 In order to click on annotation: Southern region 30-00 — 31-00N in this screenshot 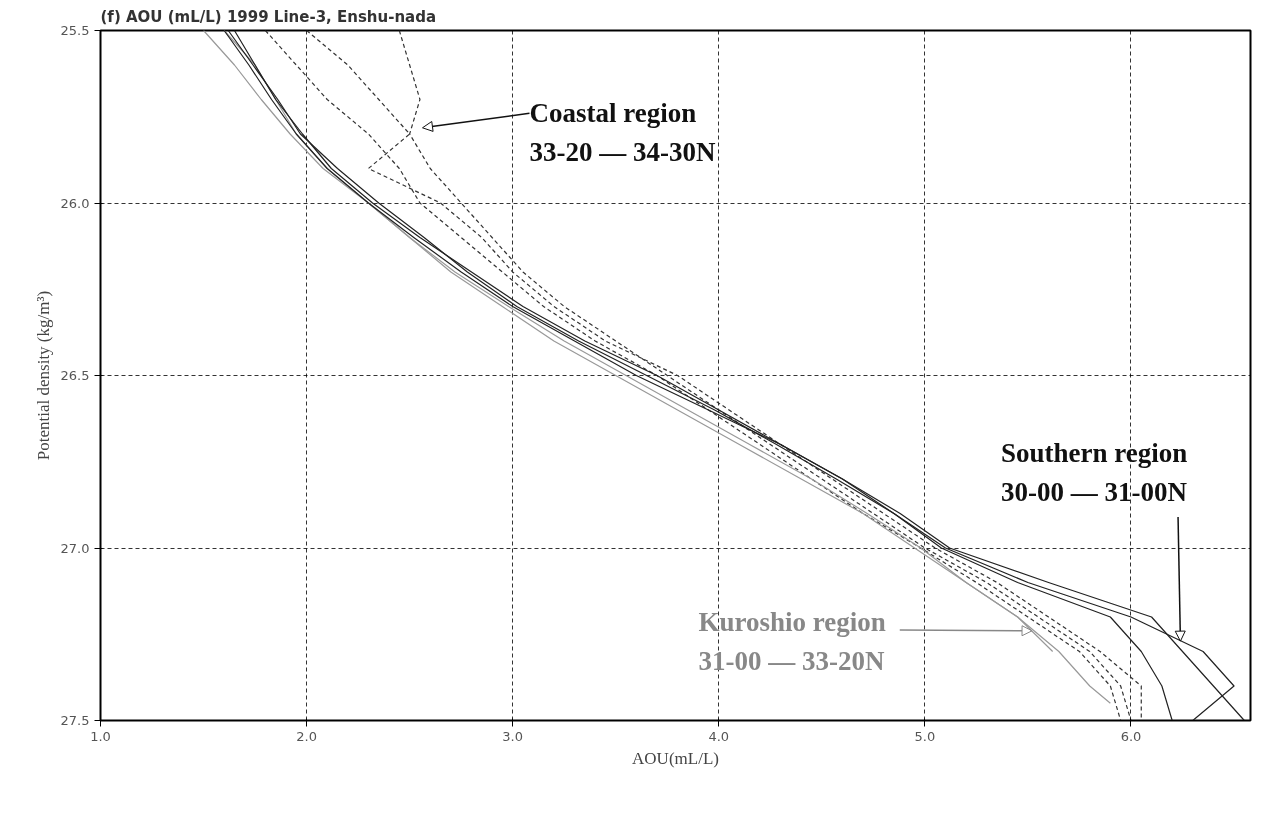, I will do `click(1094, 472)`.